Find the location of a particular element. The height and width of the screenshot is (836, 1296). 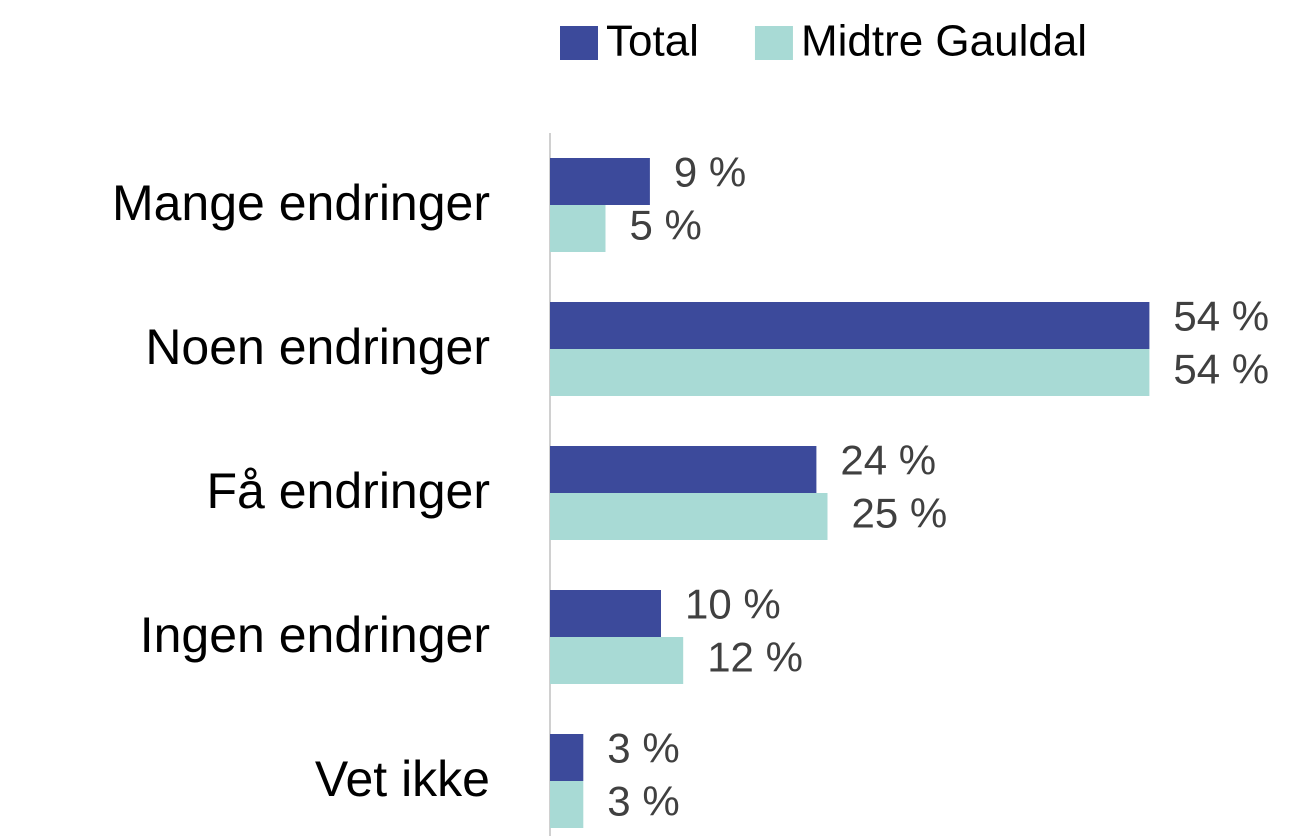

data-label: 12 % is located at coordinates (755, 657).